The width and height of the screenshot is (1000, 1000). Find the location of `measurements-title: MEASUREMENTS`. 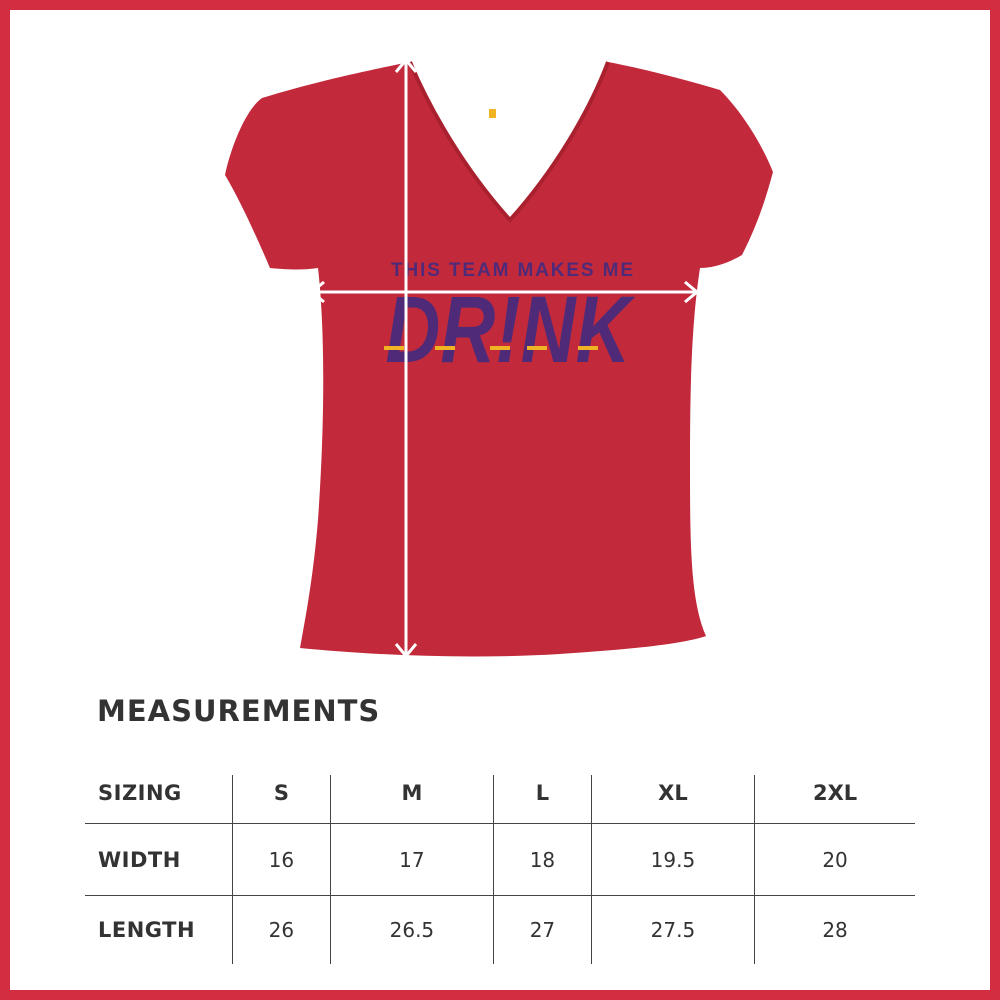

measurements-title: MEASUREMENTS is located at coordinates (239, 711).